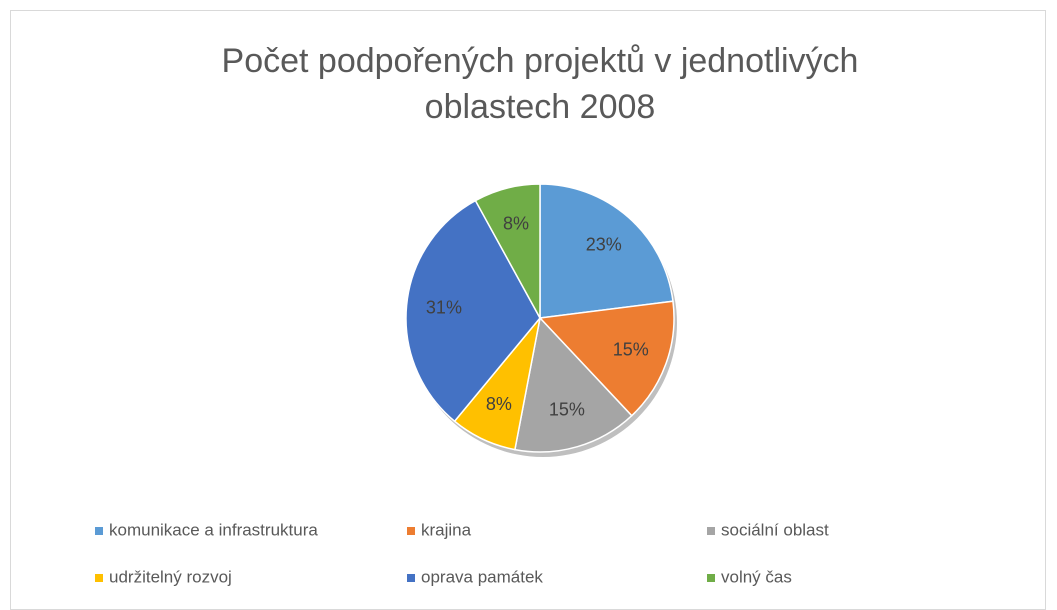 The height and width of the screenshot is (610, 1057). I want to click on legend-label: oprava památek, so click(482, 576).